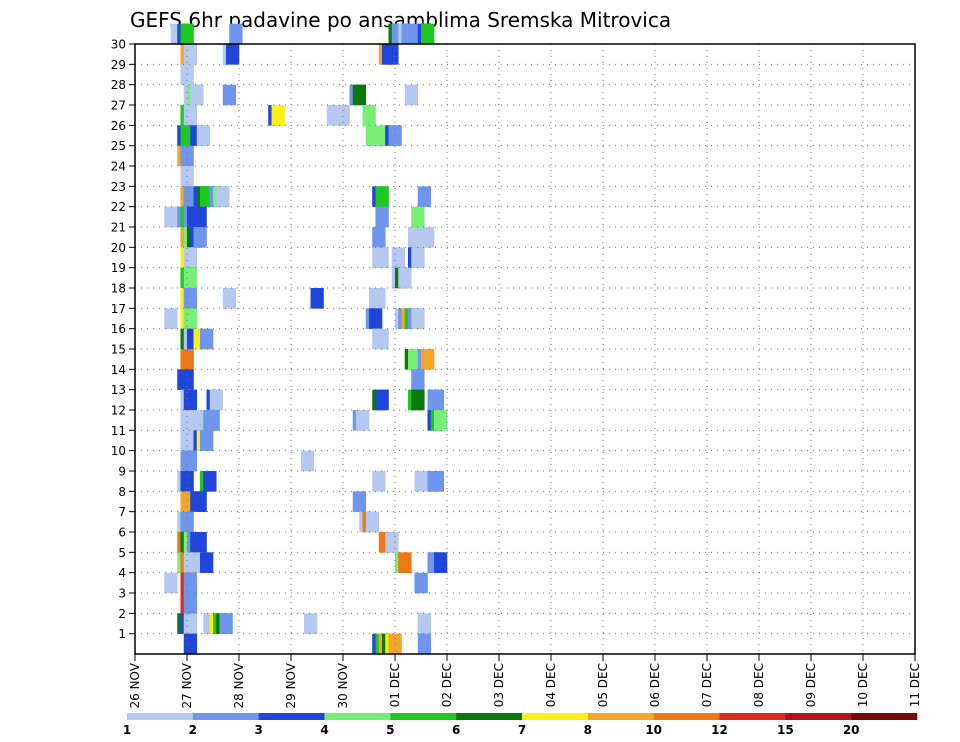  What do you see at coordinates (118, 248) in the screenshot?
I see `y-tick-label: 20` at bounding box center [118, 248].